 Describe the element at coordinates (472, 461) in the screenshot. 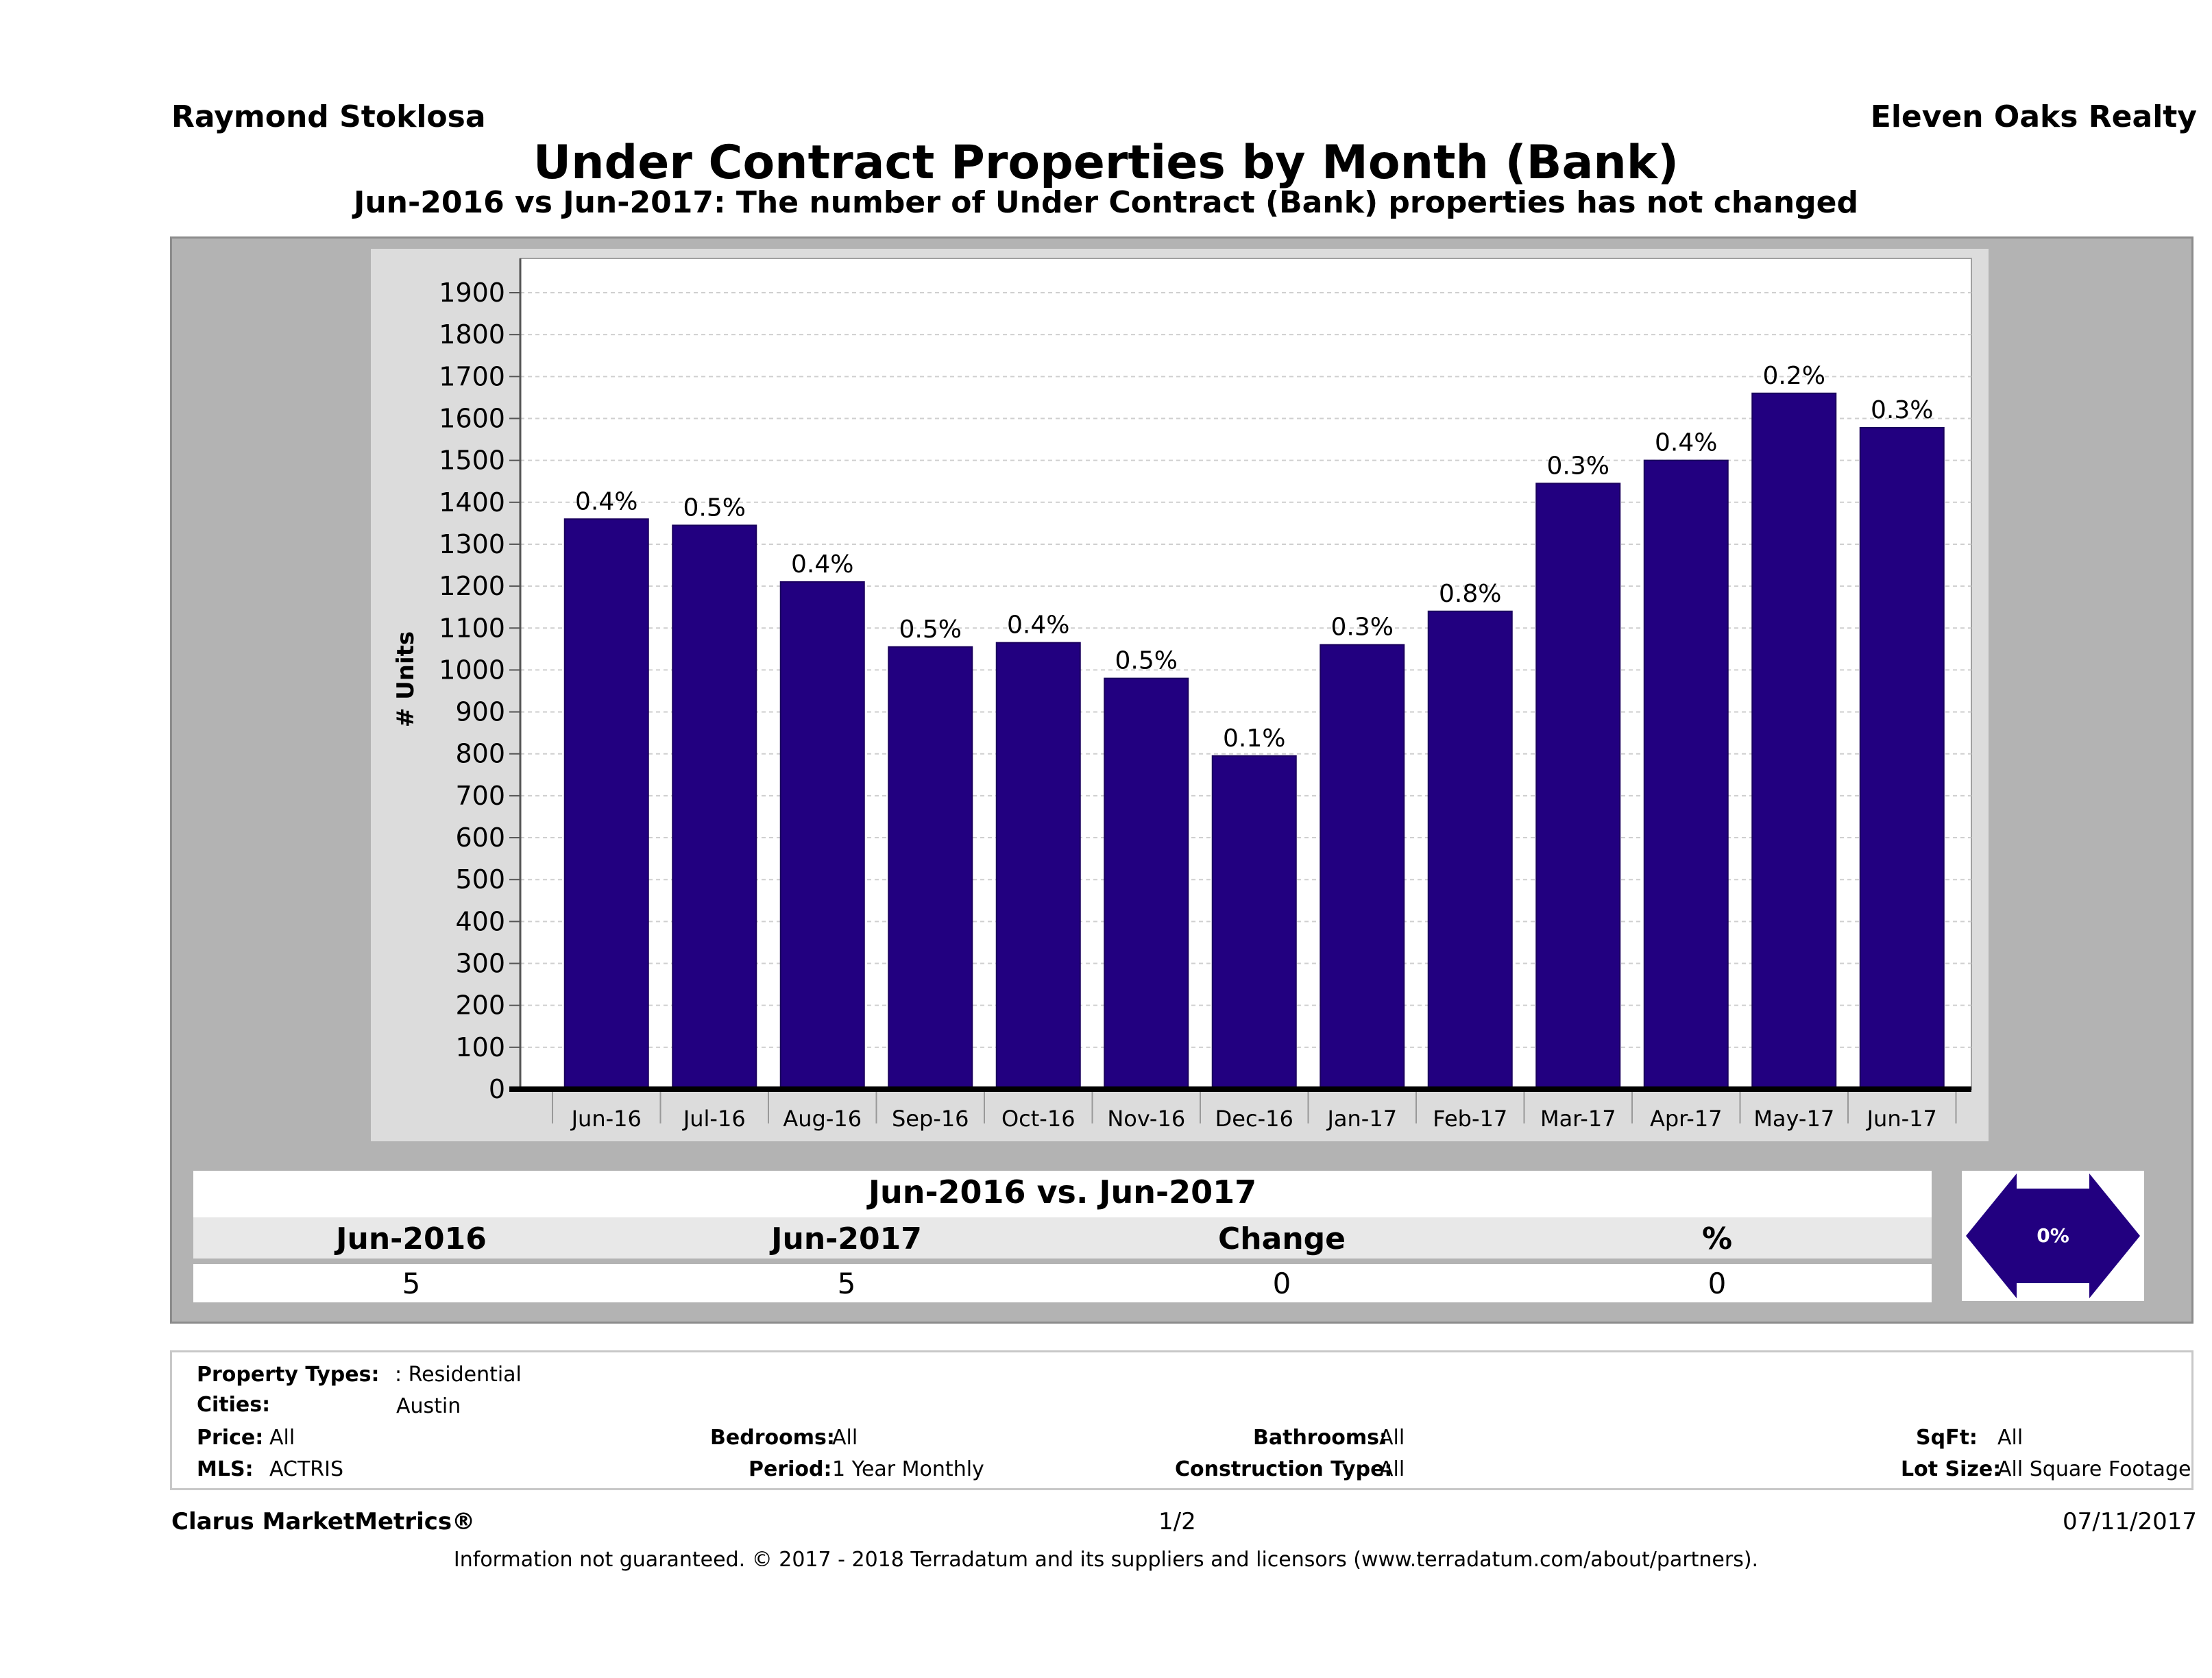

I see `y-tick-label: 1500` at that location.